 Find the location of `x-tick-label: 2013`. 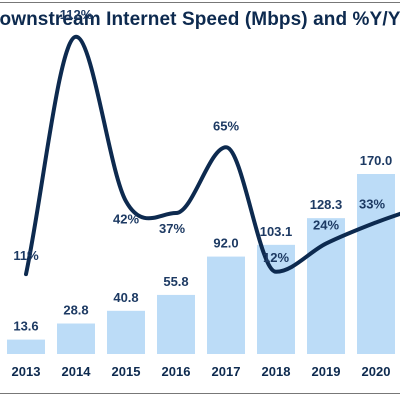

x-tick-label: 2013 is located at coordinates (26, 371).